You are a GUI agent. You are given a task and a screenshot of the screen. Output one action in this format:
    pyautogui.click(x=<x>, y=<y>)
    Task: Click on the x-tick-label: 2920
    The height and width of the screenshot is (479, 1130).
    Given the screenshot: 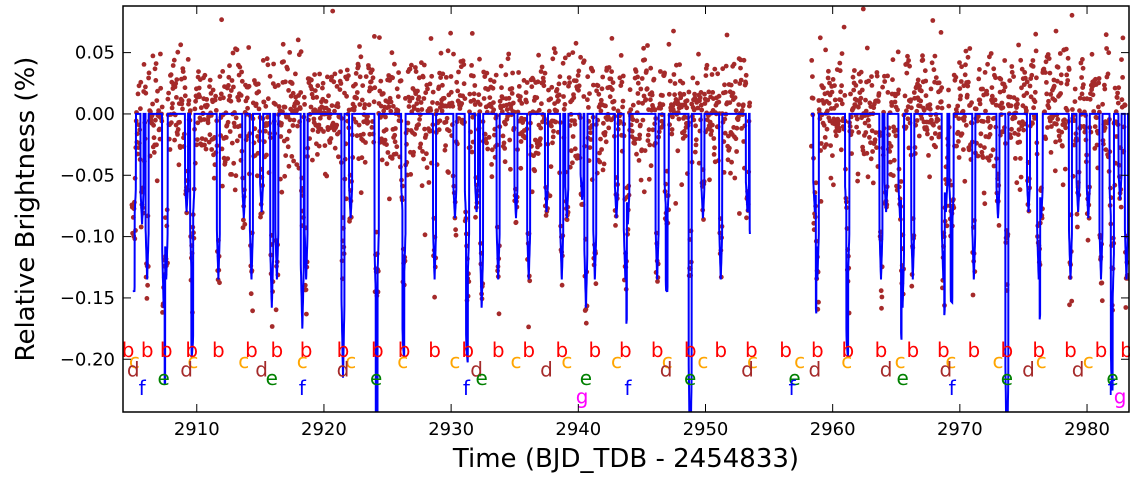 What is the action you would take?
    pyautogui.click(x=324, y=429)
    